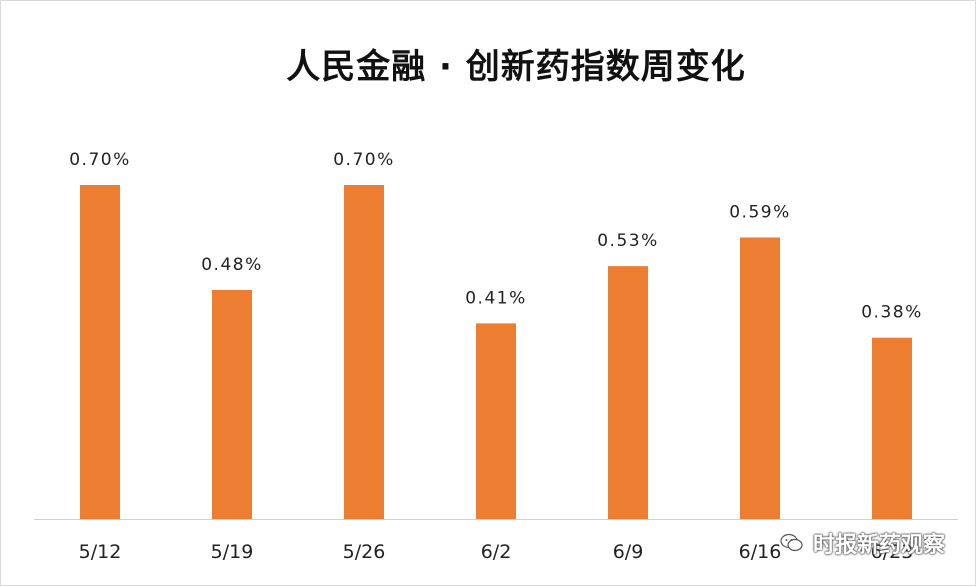 The width and height of the screenshot is (976, 587). I want to click on data-label: 0.53%, so click(628, 241).